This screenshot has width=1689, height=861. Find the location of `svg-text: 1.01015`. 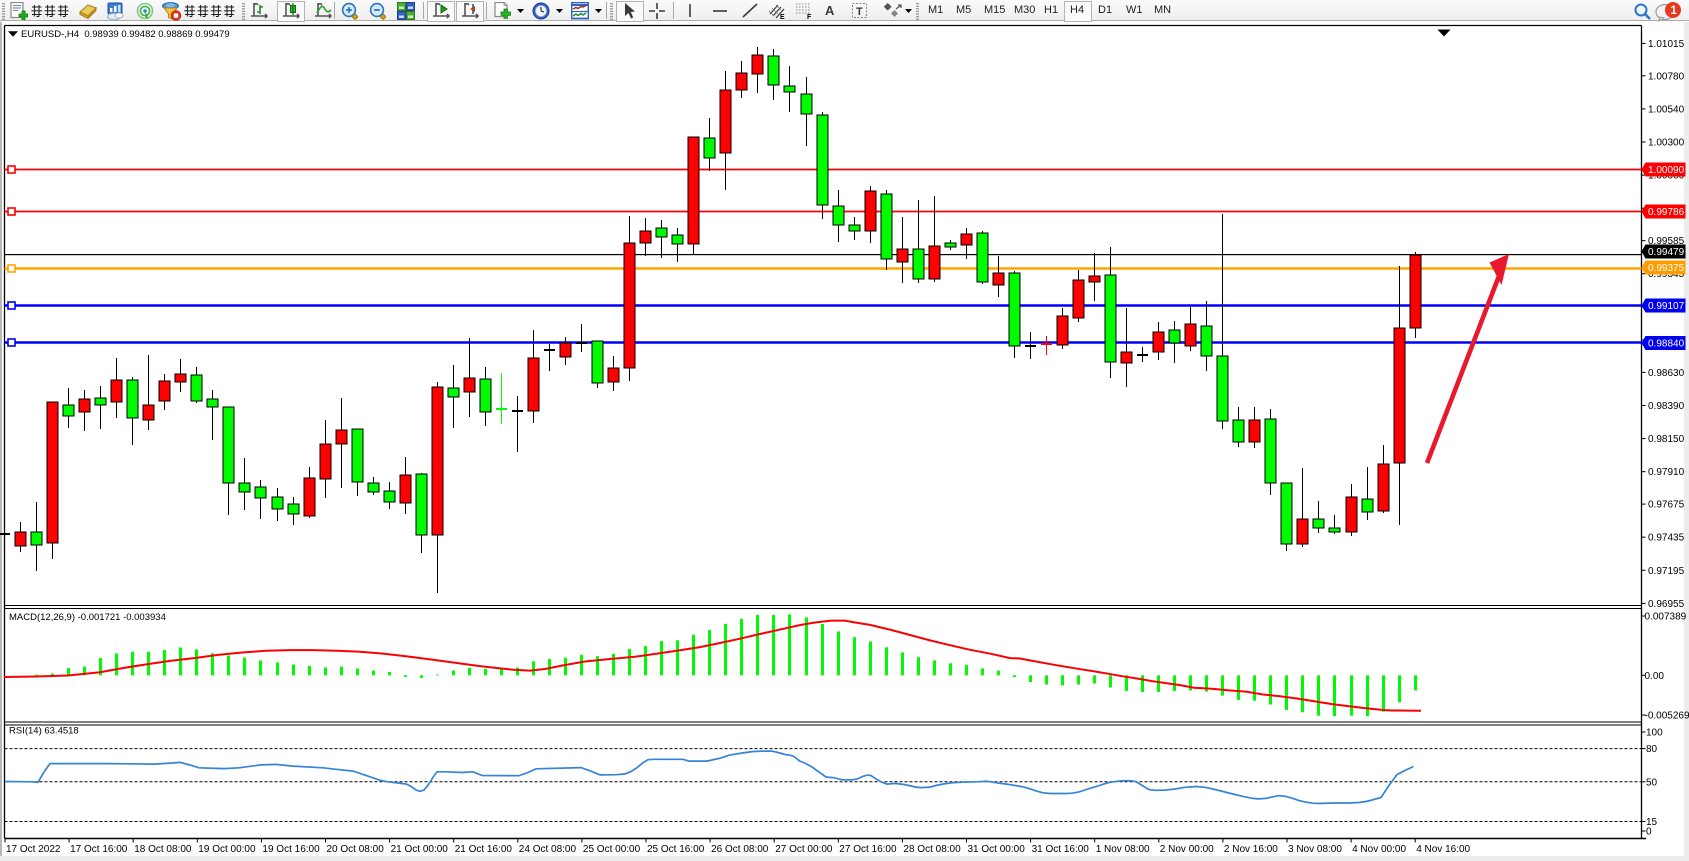

svg-text: 1.01015 is located at coordinates (1666, 44).